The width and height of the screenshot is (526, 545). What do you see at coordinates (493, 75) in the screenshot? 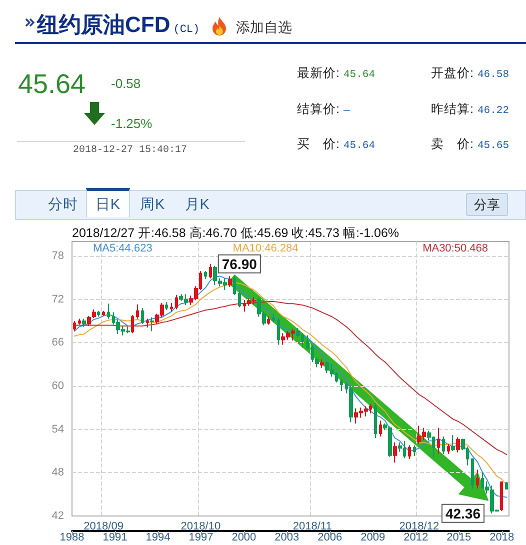
I see `text: 46.58` at bounding box center [493, 75].